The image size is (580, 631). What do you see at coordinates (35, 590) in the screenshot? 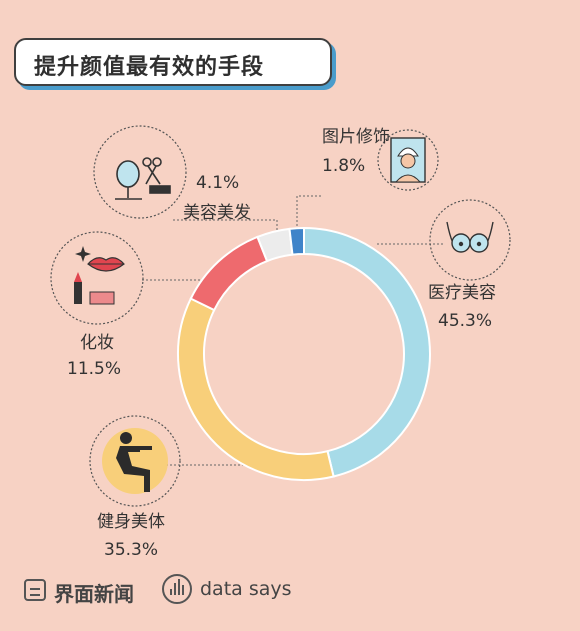
I see `jiemian-logo-icon` at bounding box center [35, 590].